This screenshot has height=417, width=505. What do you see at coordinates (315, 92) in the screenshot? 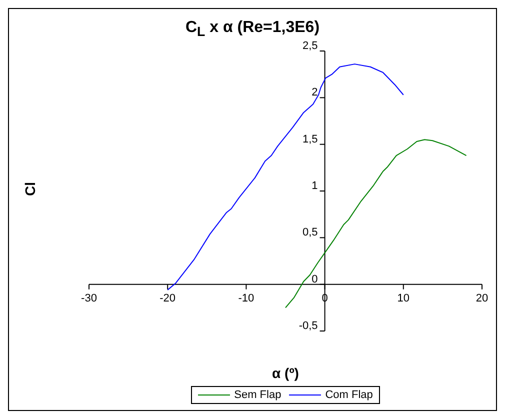
I see `y-tick-label: 2` at bounding box center [315, 92].